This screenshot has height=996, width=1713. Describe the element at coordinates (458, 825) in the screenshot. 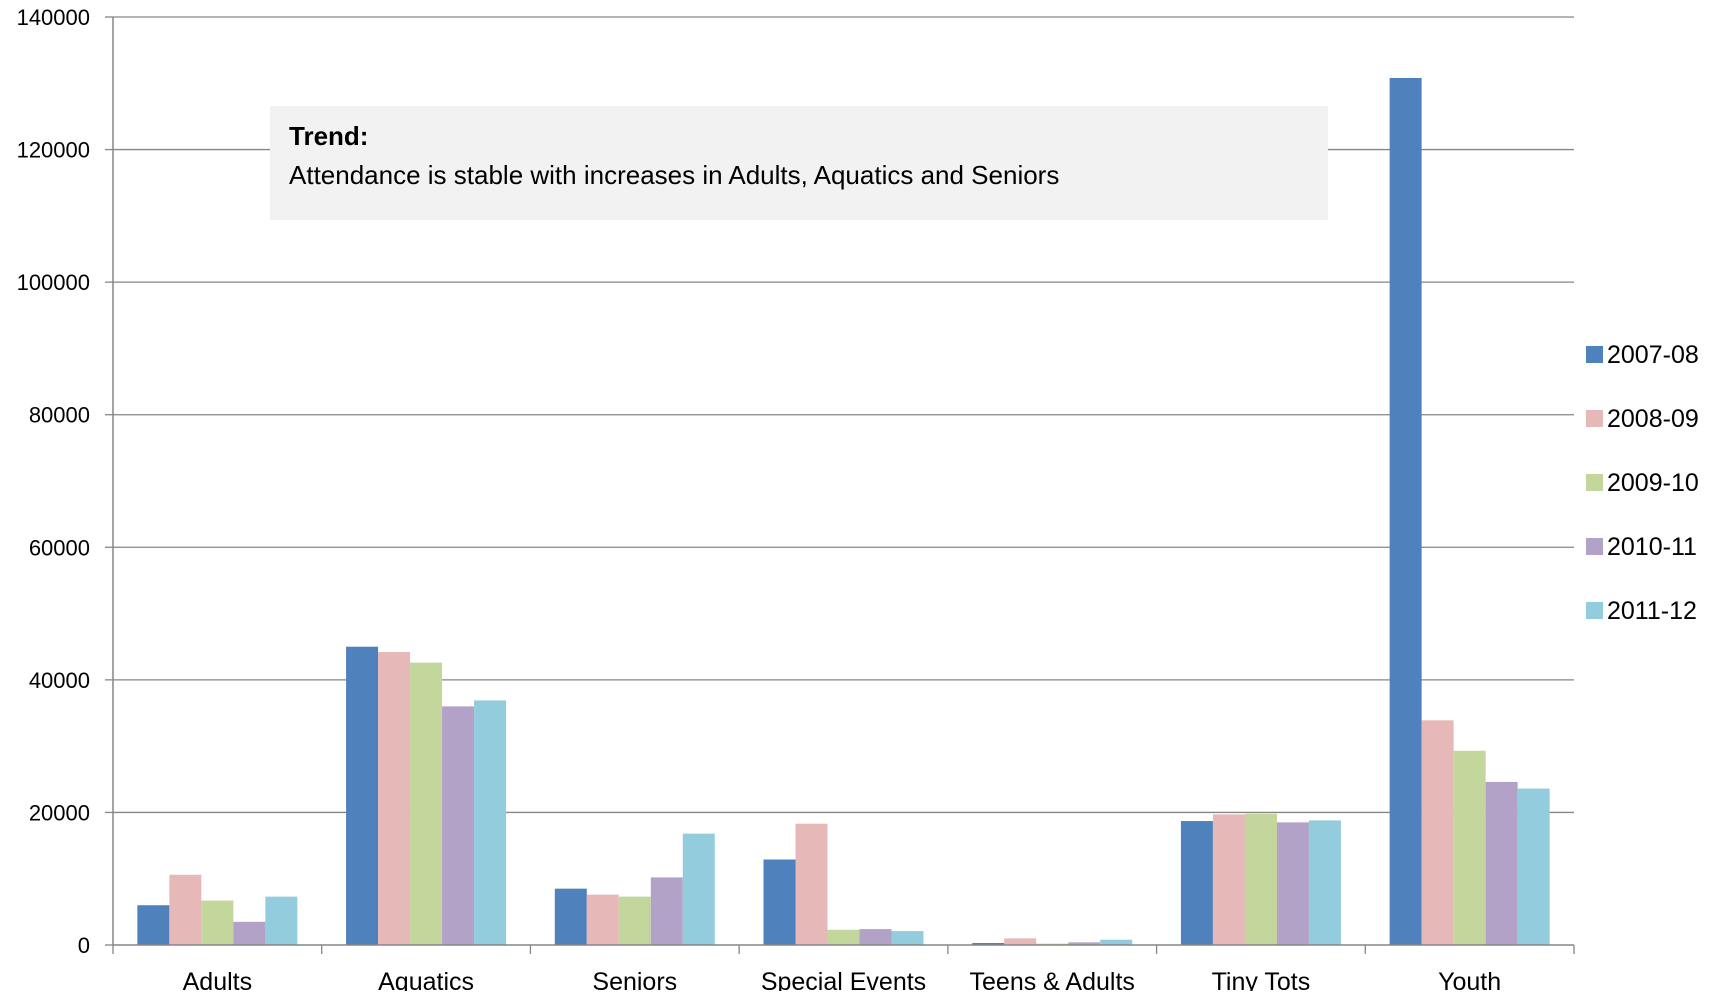

I see `bar-2010-11-aquatics` at that location.